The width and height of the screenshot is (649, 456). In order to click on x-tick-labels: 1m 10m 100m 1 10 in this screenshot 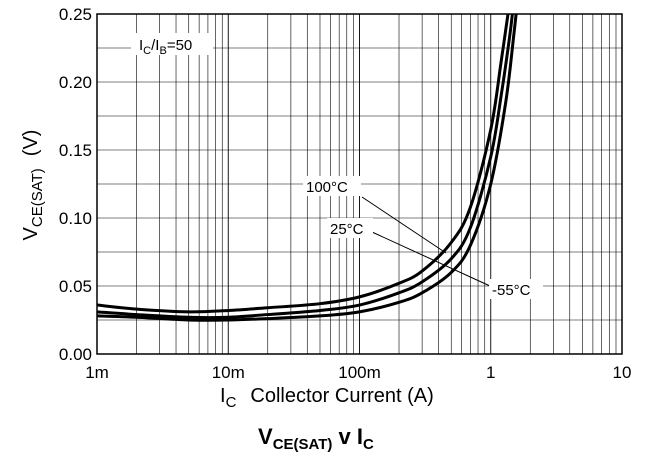, I will do `click(358, 372)`.